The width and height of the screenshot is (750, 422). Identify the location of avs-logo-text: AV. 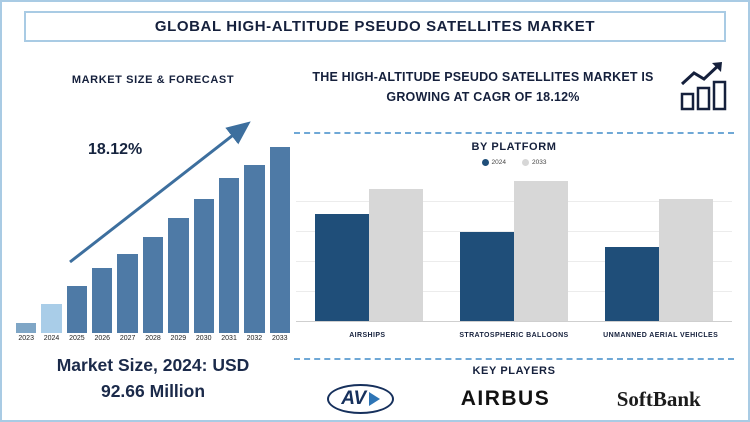
(354, 398).